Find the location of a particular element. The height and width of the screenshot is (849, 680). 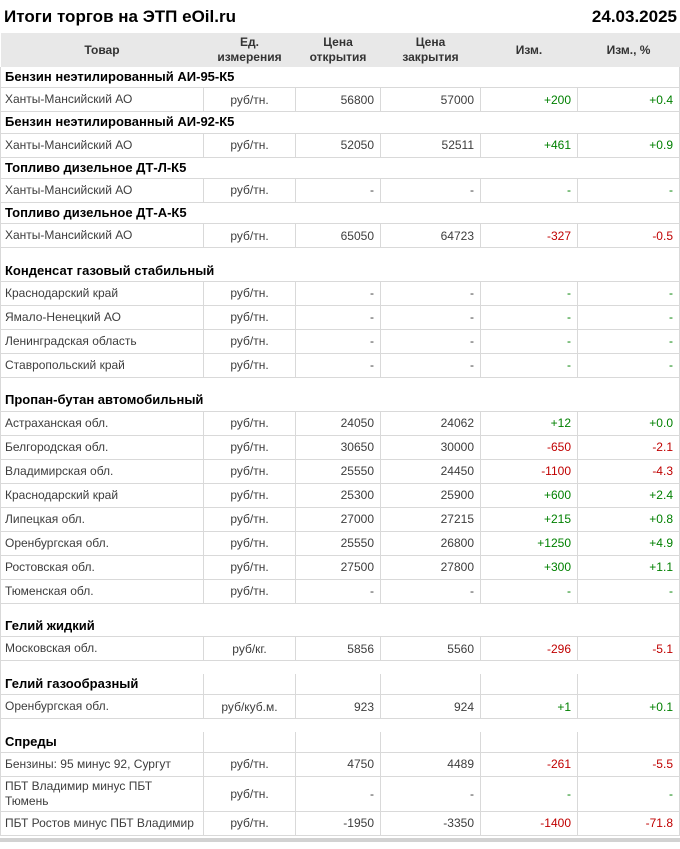

section-header-row: Гелий жидкий is located at coordinates (340, 627).